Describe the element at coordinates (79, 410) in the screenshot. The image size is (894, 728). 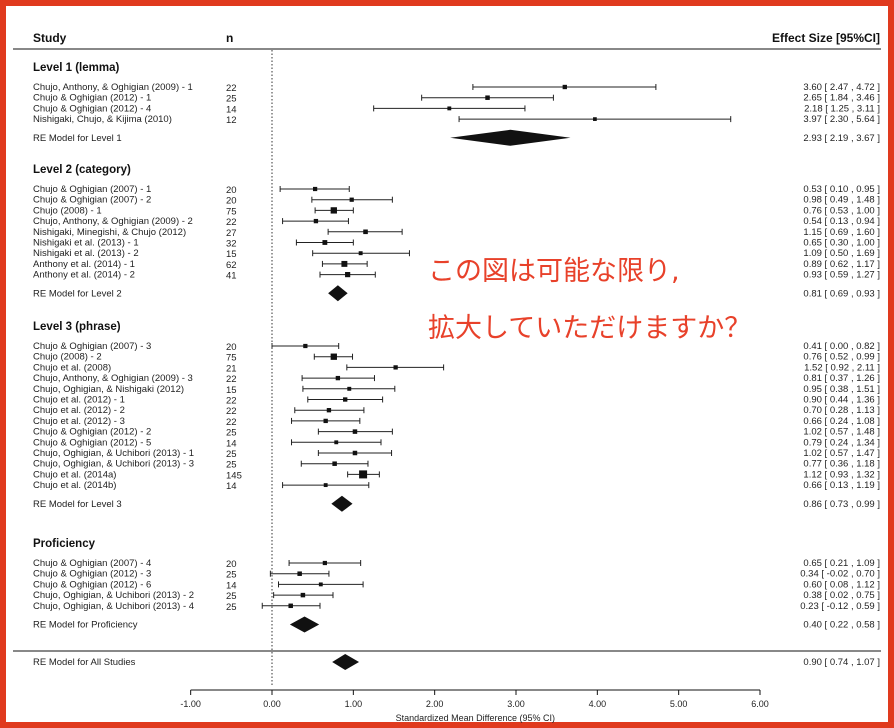
I see `study-label: Chujo et al. (2012) - 2` at that location.